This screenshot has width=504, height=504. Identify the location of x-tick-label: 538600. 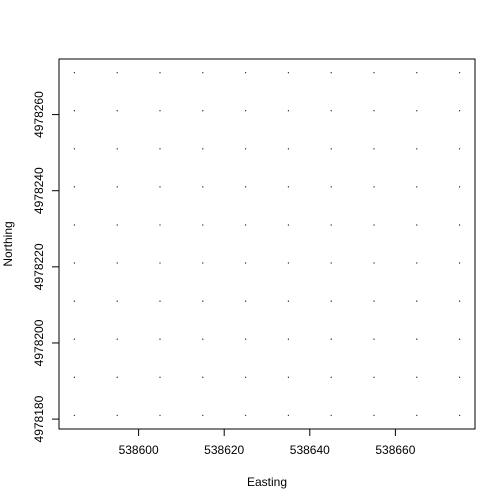
(139, 450).